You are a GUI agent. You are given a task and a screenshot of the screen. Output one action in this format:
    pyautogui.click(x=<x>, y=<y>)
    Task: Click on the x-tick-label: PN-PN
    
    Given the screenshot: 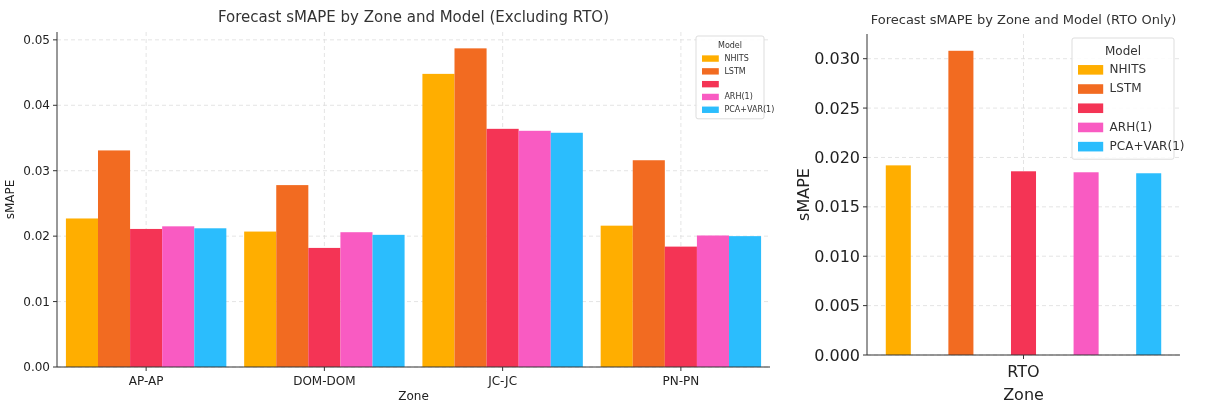 What is the action you would take?
    pyautogui.click(x=681, y=381)
    